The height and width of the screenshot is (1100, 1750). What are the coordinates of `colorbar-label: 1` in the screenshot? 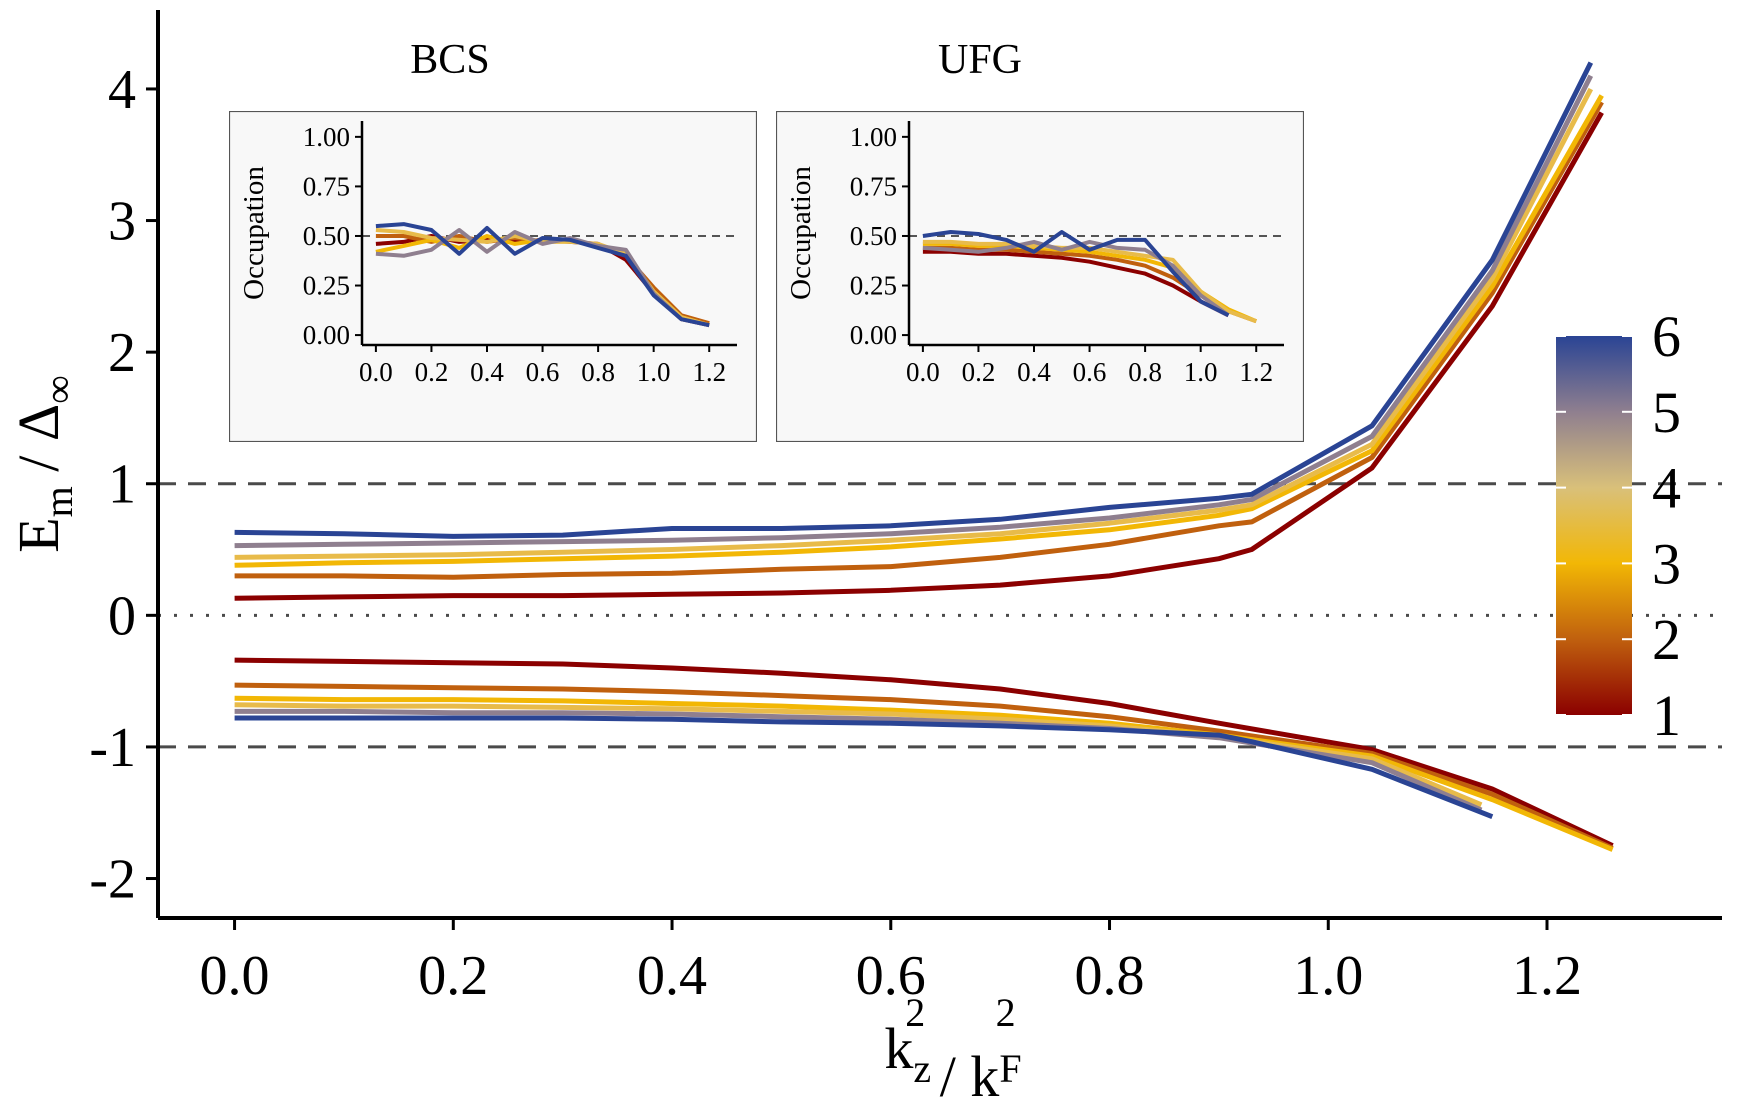 It's located at (1666, 715).